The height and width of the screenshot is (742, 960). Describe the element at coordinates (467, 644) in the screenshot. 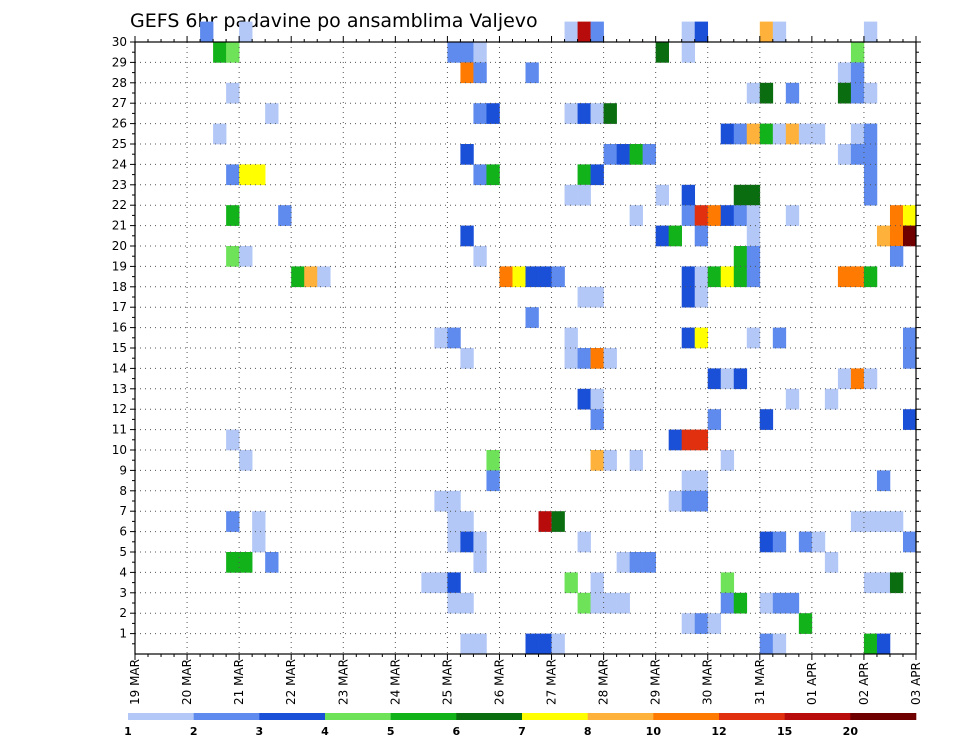

I see `cell-m0-s25` at that location.